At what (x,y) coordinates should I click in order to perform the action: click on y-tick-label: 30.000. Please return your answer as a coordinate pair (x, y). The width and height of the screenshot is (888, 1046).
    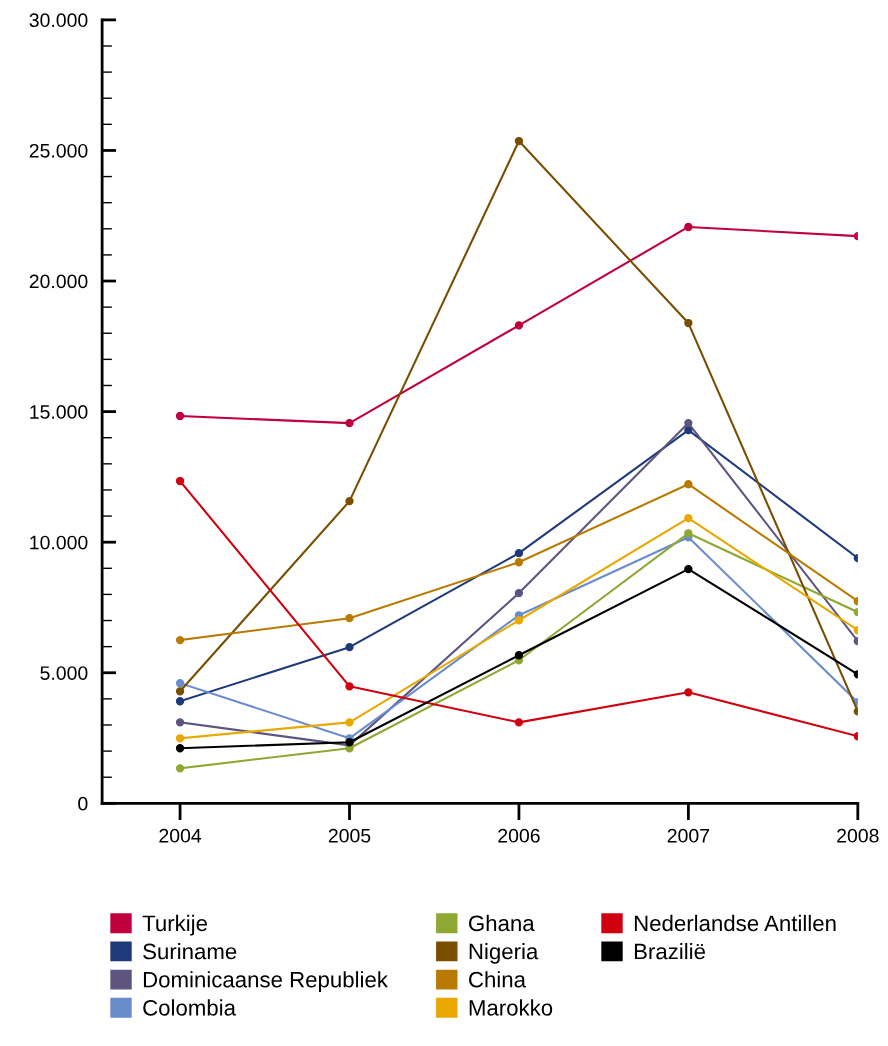
    Looking at the image, I should click on (58, 20).